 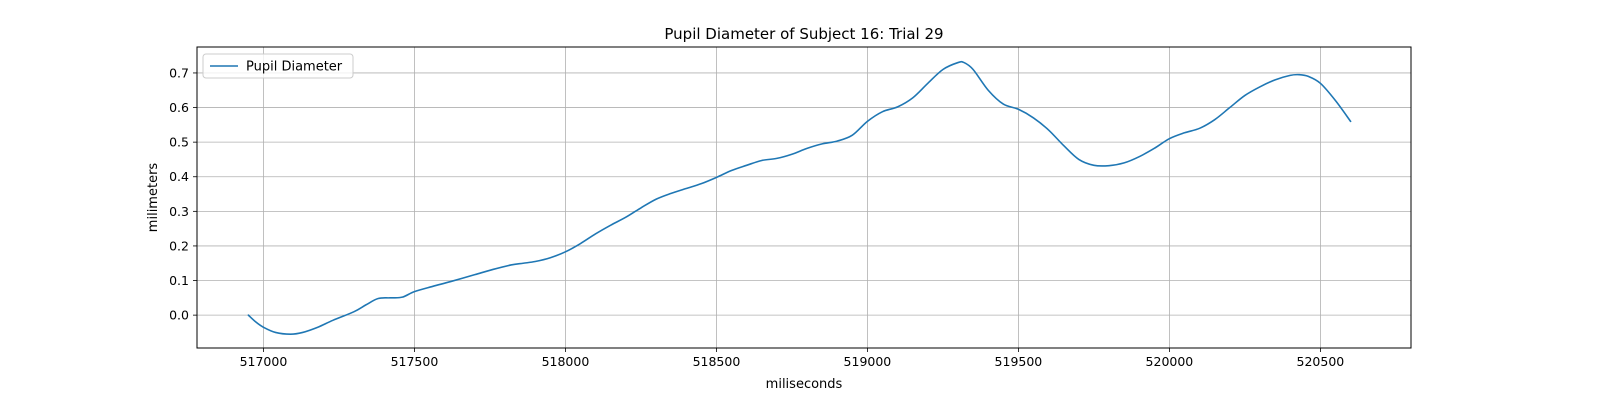 What do you see at coordinates (179, 211) in the screenshot?
I see `y-tick-label: 0.3` at bounding box center [179, 211].